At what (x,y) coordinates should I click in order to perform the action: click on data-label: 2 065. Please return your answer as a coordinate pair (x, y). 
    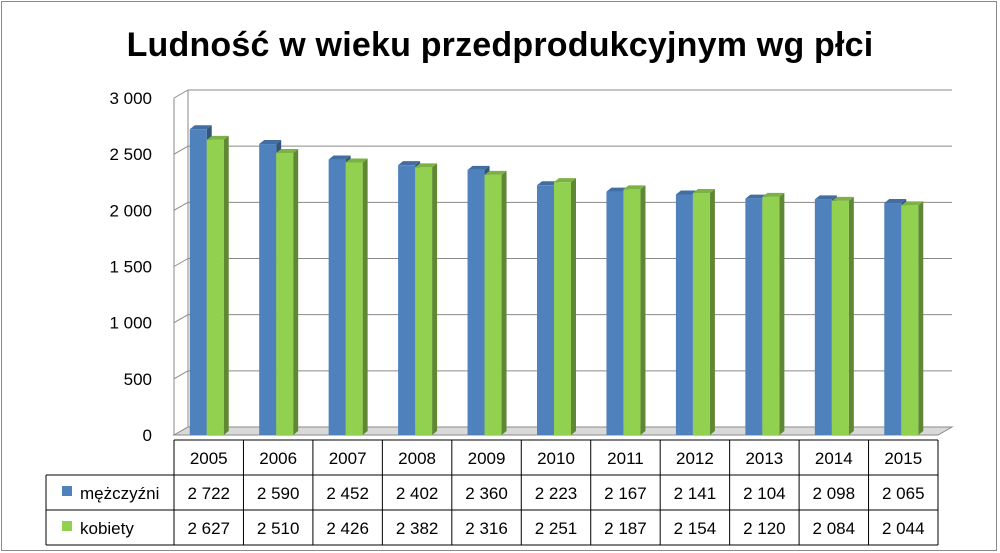
    Looking at the image, I should click on (903, 493).